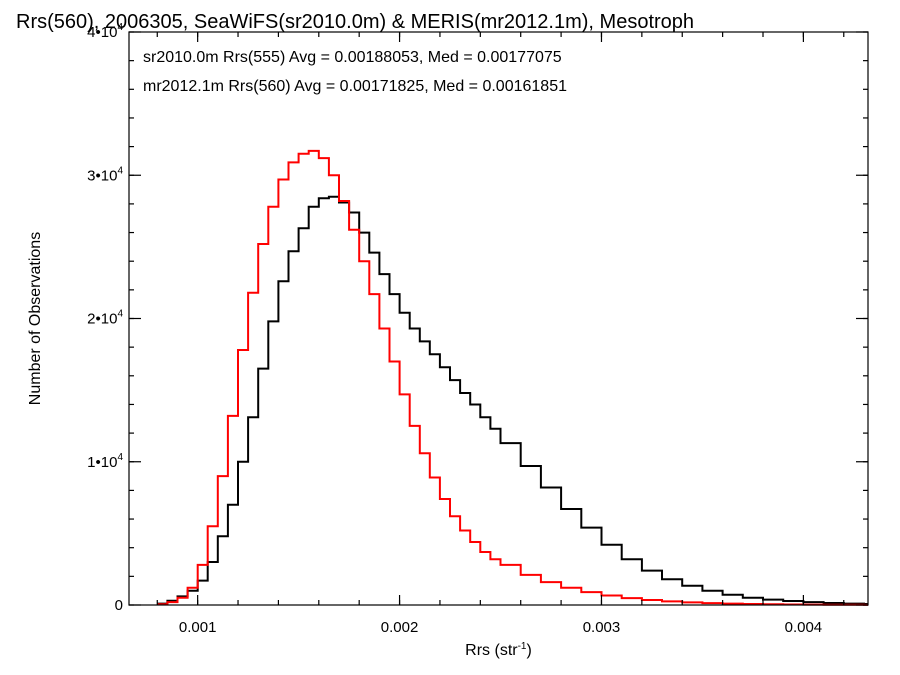  I want to click on y-tick-label: 4•104, so click(105, 31).